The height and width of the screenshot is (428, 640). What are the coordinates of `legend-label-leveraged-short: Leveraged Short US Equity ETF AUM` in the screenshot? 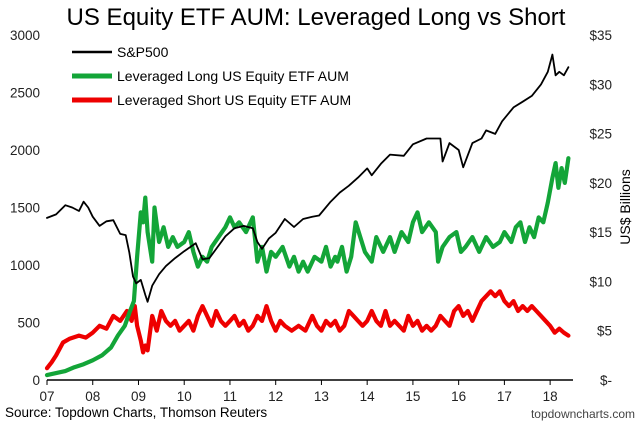 It's located at (234, 100).